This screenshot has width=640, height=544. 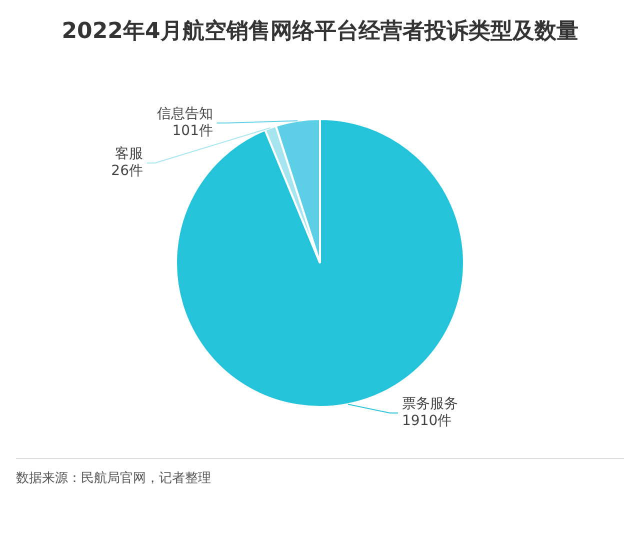 I want to click on slice-label: 票务服务, so click(x=430, y=404).